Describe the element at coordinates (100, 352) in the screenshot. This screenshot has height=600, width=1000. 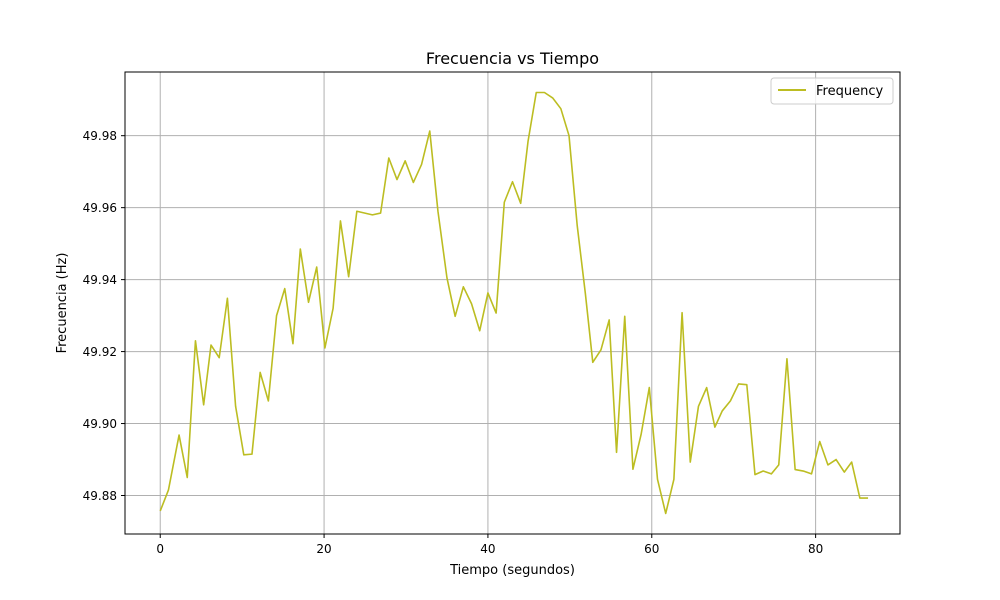
I see `y-tick-label: 49.92` at that location.